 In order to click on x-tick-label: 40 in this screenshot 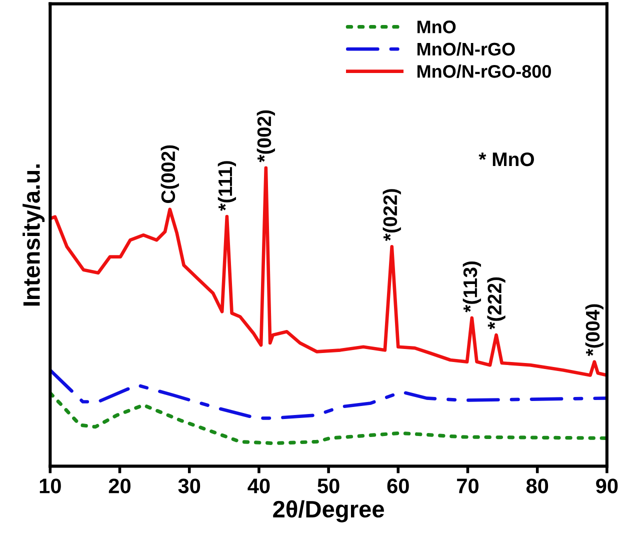, I will do `click(259, 486)`.